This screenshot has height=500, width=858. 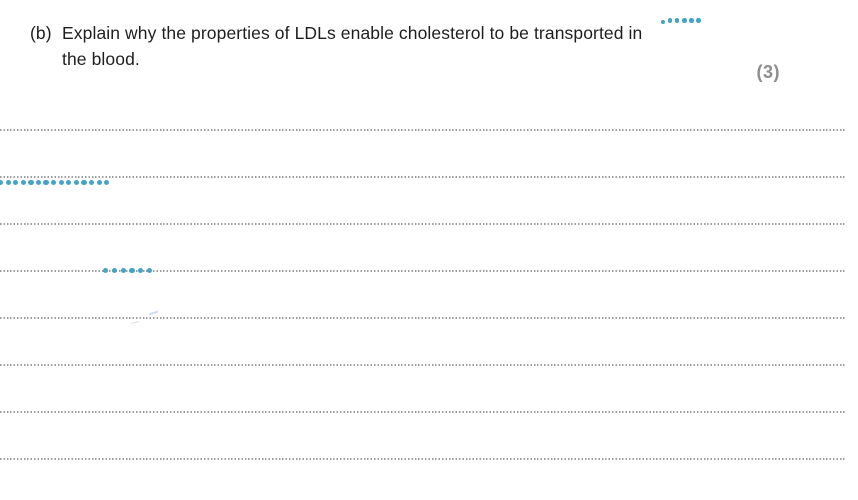 I want to click on annotation-dots-line4, so click(x=129, y=271).